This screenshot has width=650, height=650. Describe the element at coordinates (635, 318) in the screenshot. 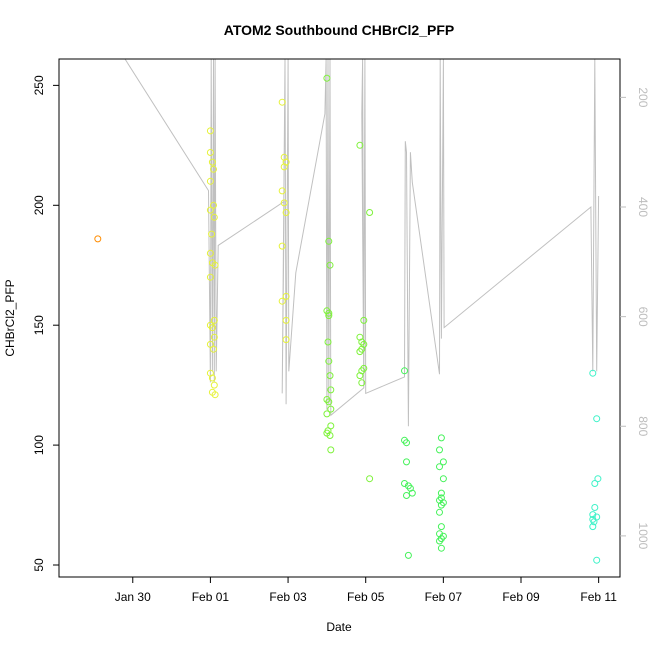

I see `right-y-axis: 200 400 600 800 1000` at that location.